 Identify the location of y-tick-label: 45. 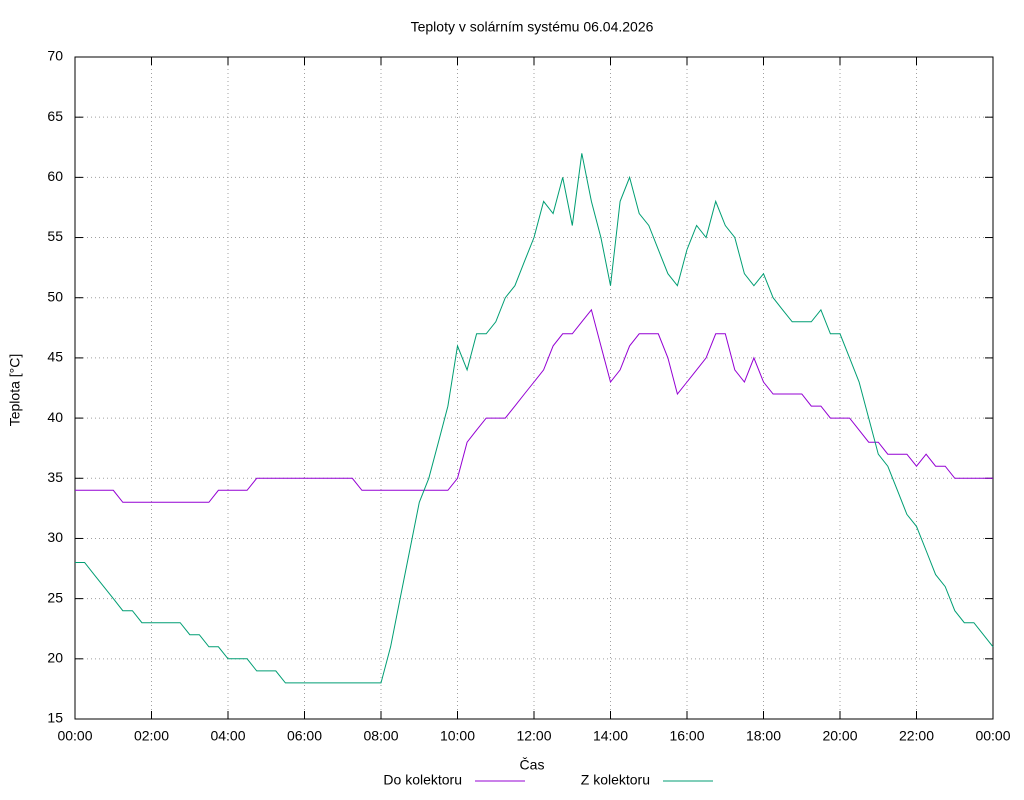
(55, 357).